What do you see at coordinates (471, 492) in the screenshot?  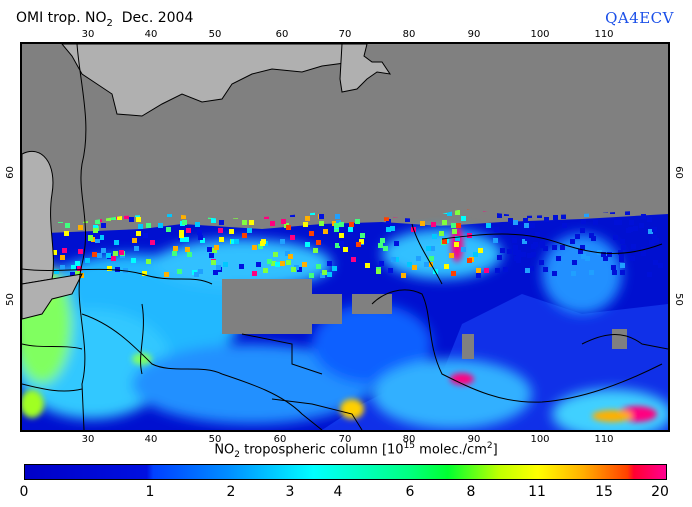 I see `colorbar-tick-label: 8` at bounding box center [471, 492].